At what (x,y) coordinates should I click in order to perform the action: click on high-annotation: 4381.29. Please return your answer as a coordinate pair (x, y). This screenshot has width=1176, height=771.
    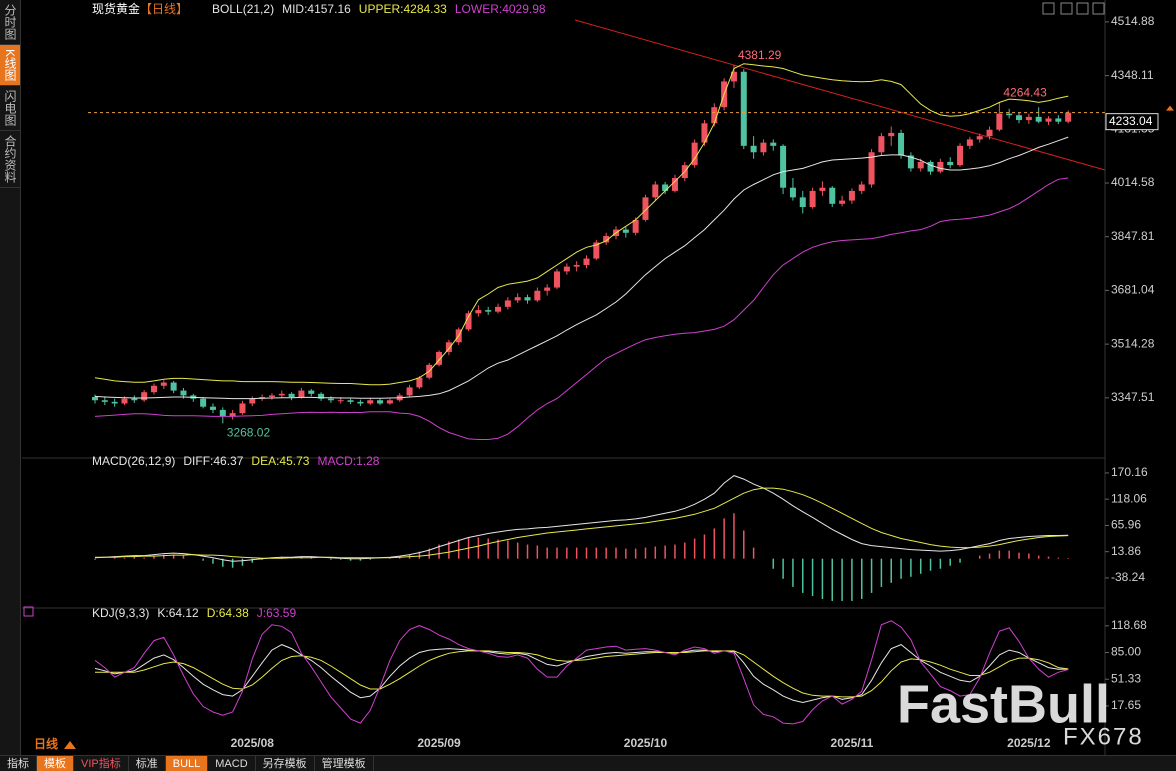
    Looking at the image, I should click on (760, 55).